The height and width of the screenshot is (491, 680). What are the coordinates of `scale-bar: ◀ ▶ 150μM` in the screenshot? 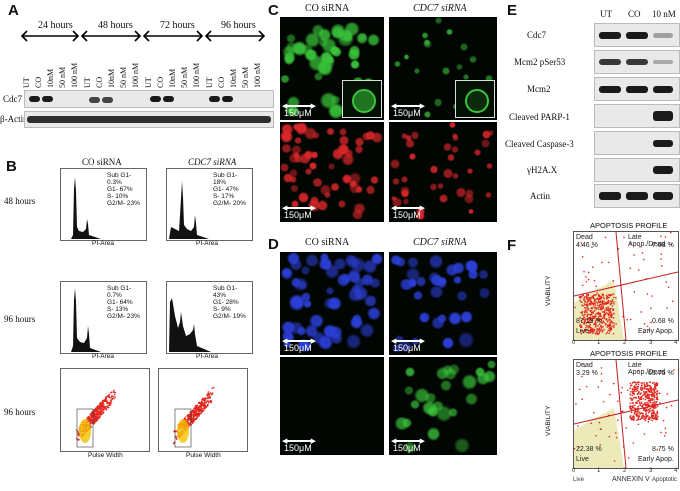 It's located at (299, 445).